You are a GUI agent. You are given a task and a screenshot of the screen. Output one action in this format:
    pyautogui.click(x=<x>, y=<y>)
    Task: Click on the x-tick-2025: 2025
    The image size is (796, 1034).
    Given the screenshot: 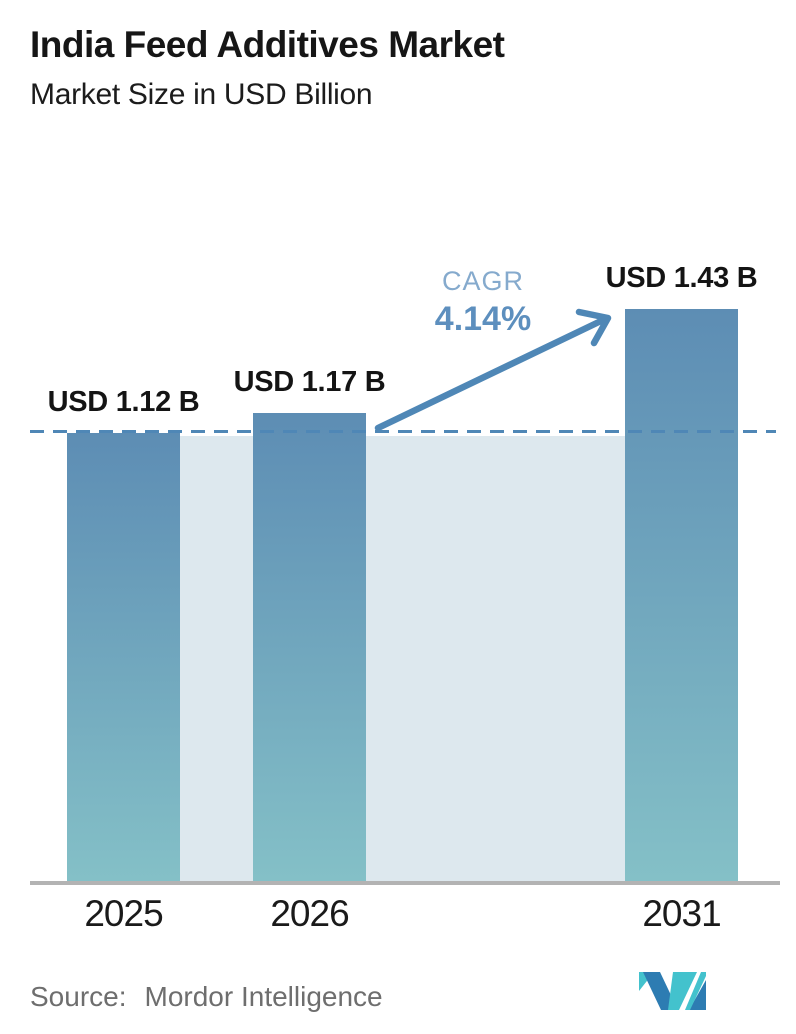 What is the action you would take?
    pyautogui.click(x=123, y=913)
    